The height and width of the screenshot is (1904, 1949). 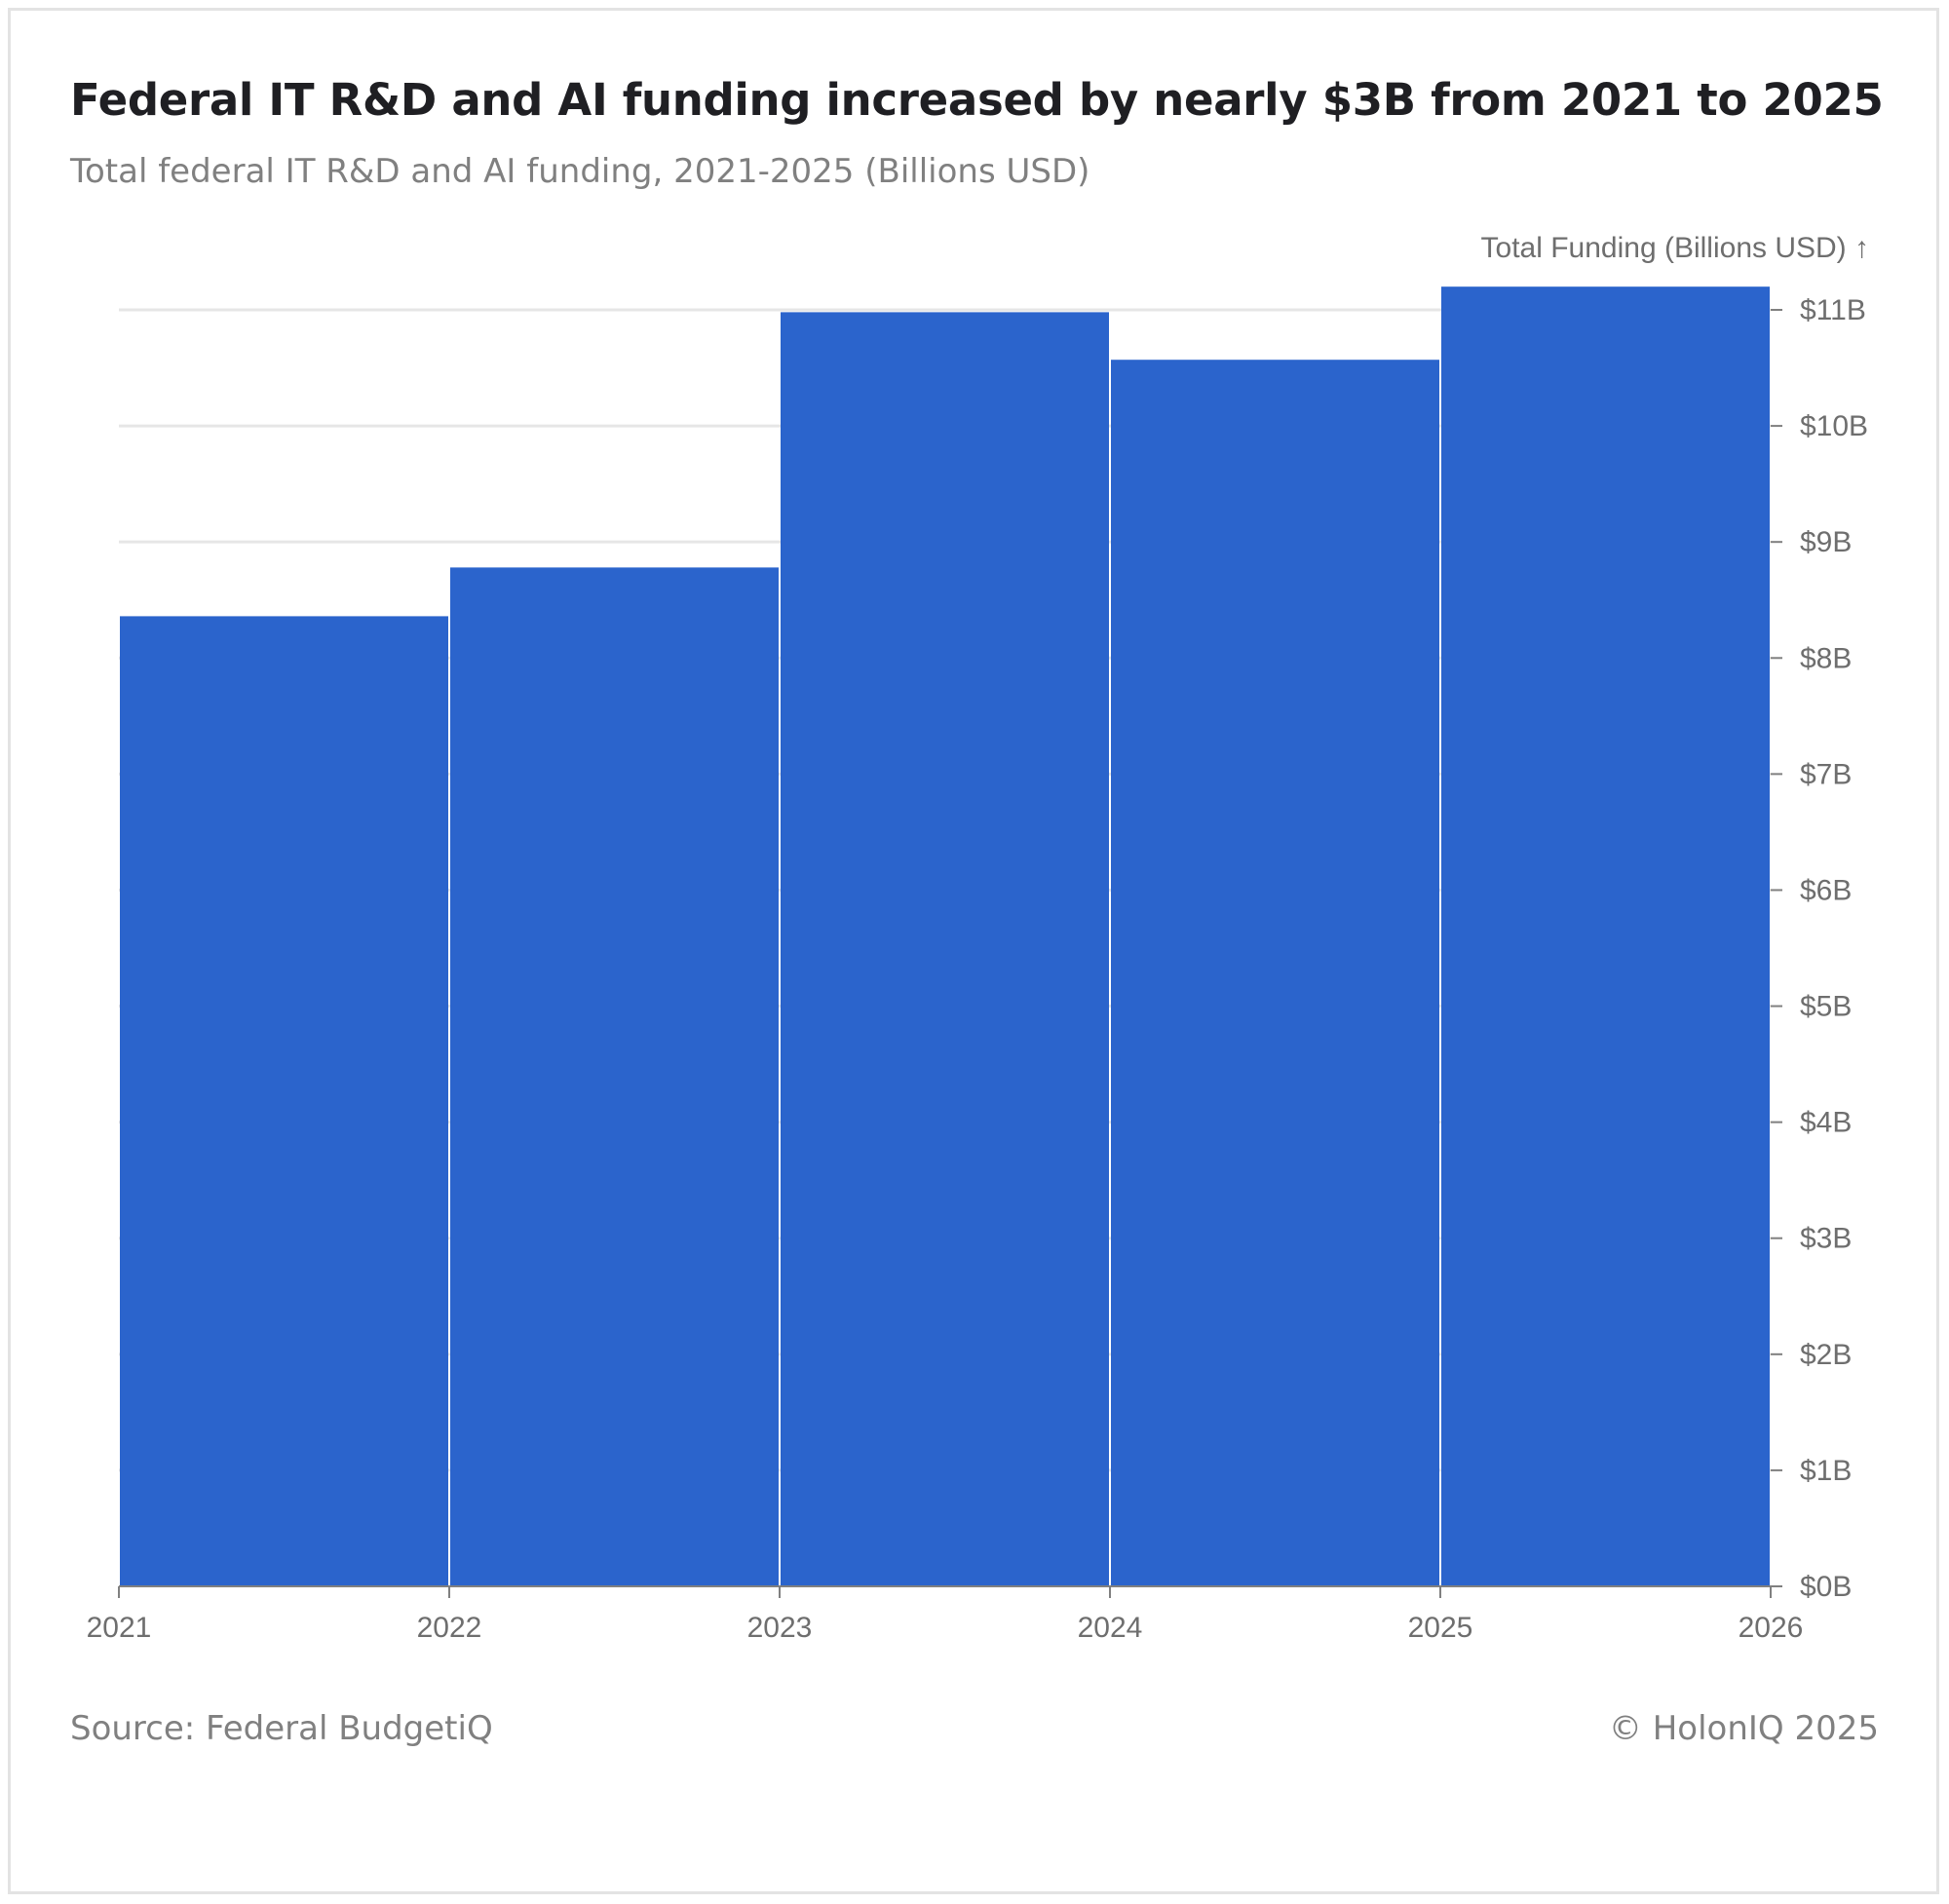 What do you see at coordinates (1826, 774) in the screenshot?
I see `y-tick-label: $7B` at bounding box center [1826, 774].